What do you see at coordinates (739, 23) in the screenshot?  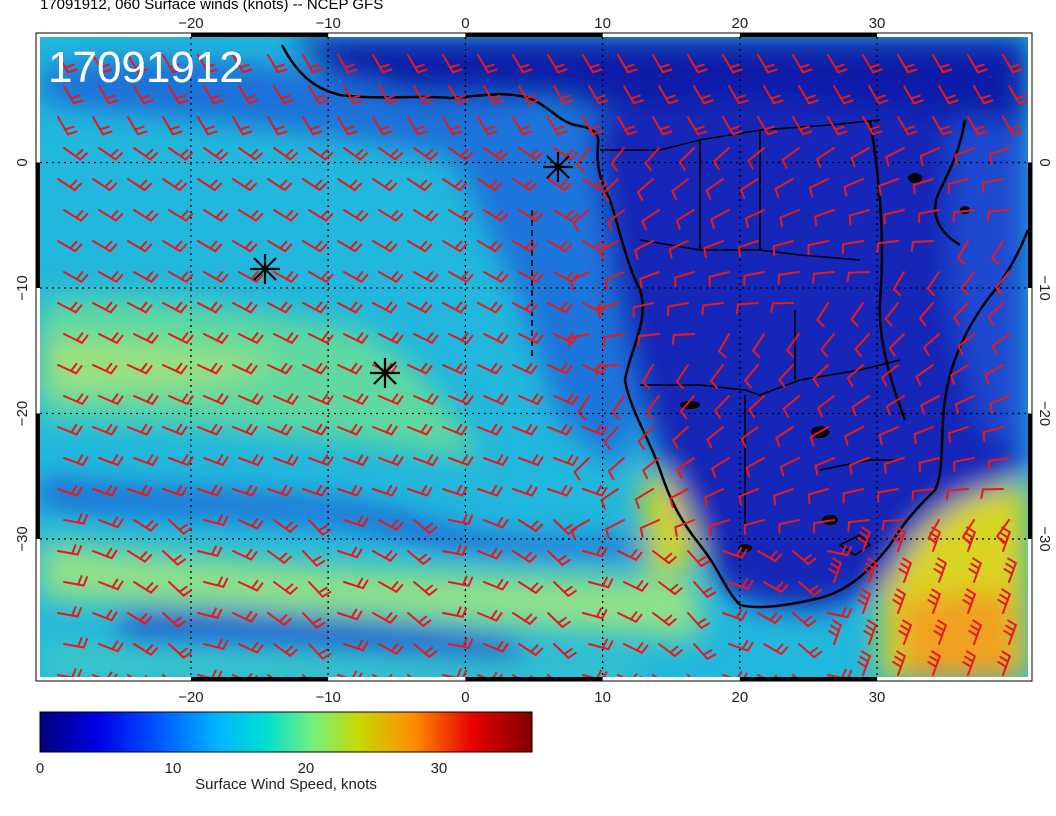 I see `lon-tick-label: 20` at bounding box center [739, 23].